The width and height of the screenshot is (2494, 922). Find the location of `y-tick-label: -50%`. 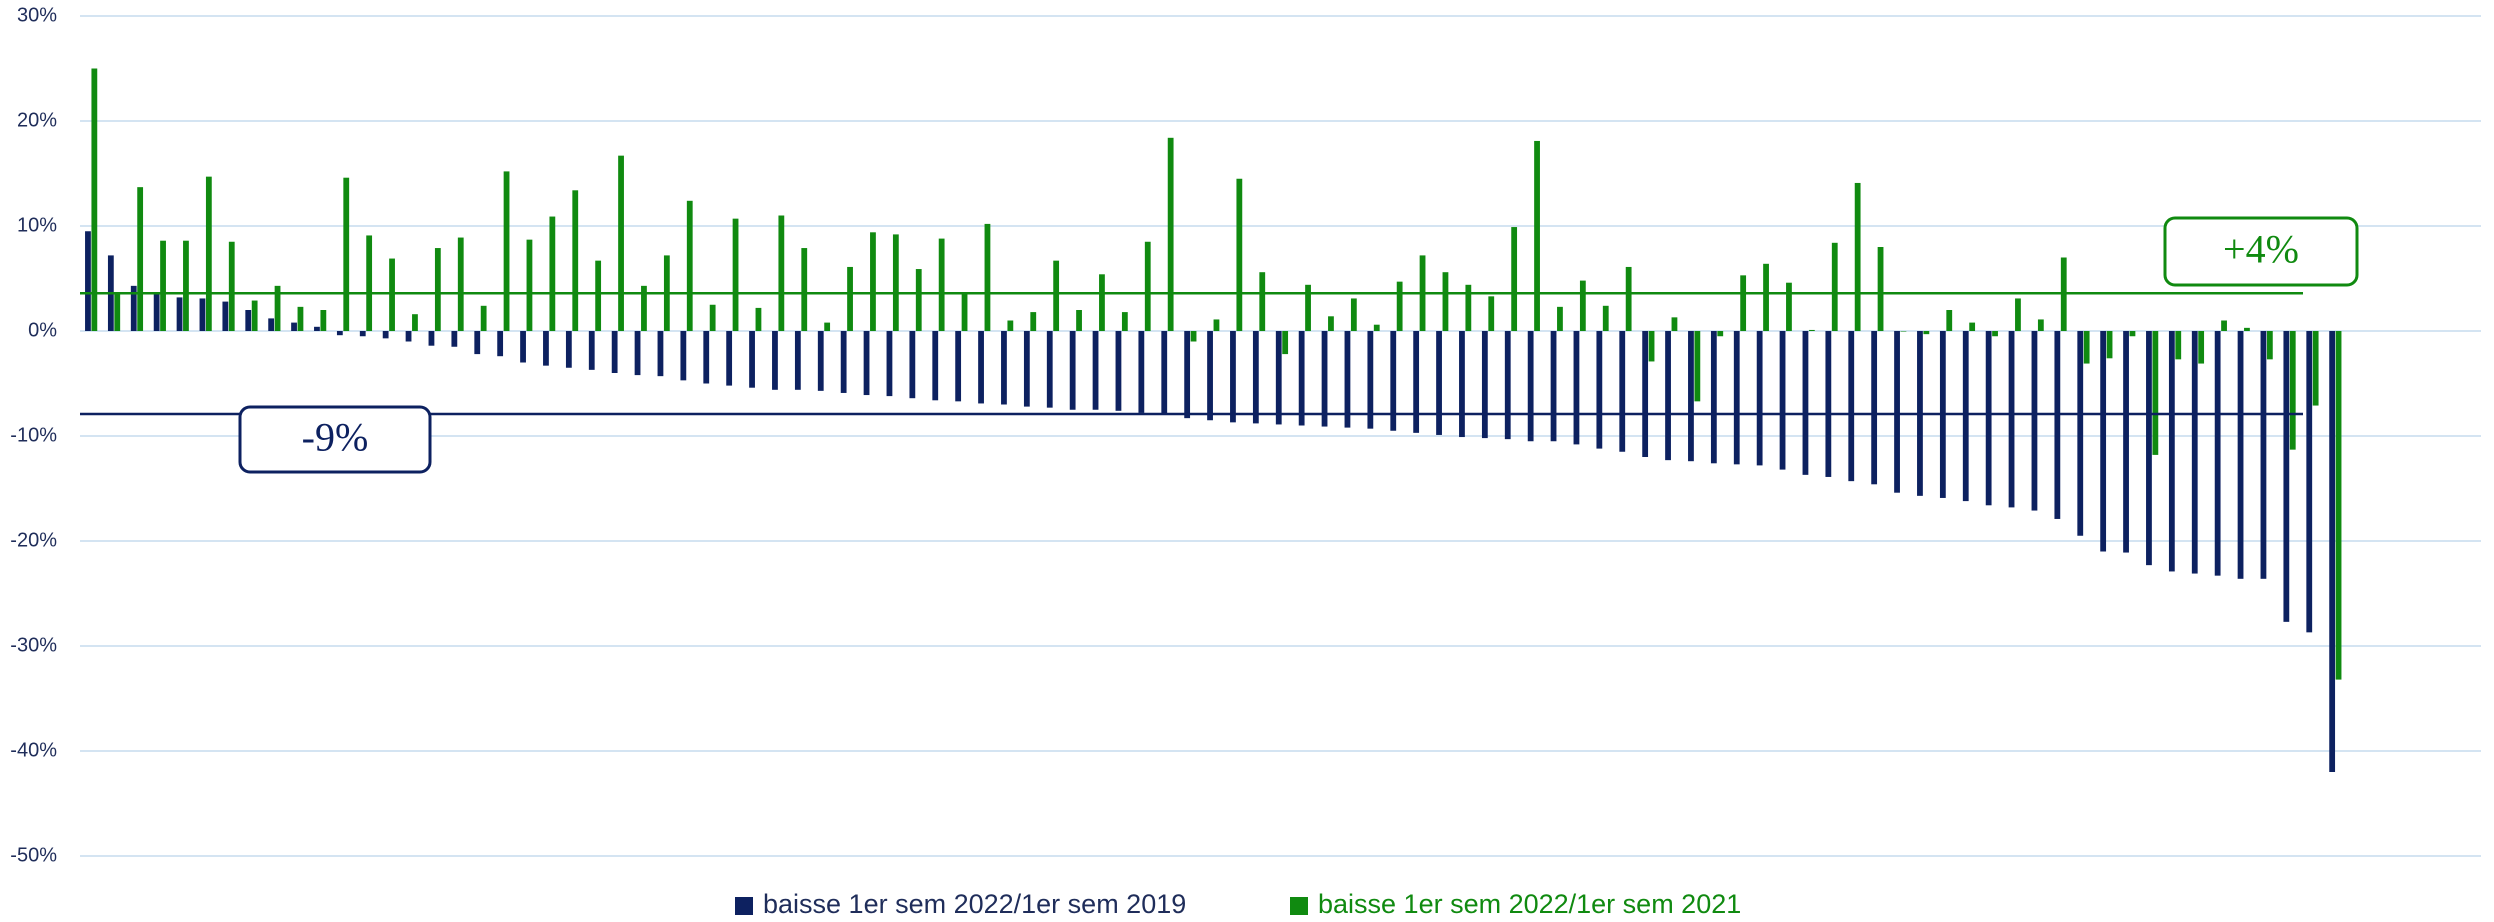

y-tick-label: -50% is located at coordinates (33, 855).